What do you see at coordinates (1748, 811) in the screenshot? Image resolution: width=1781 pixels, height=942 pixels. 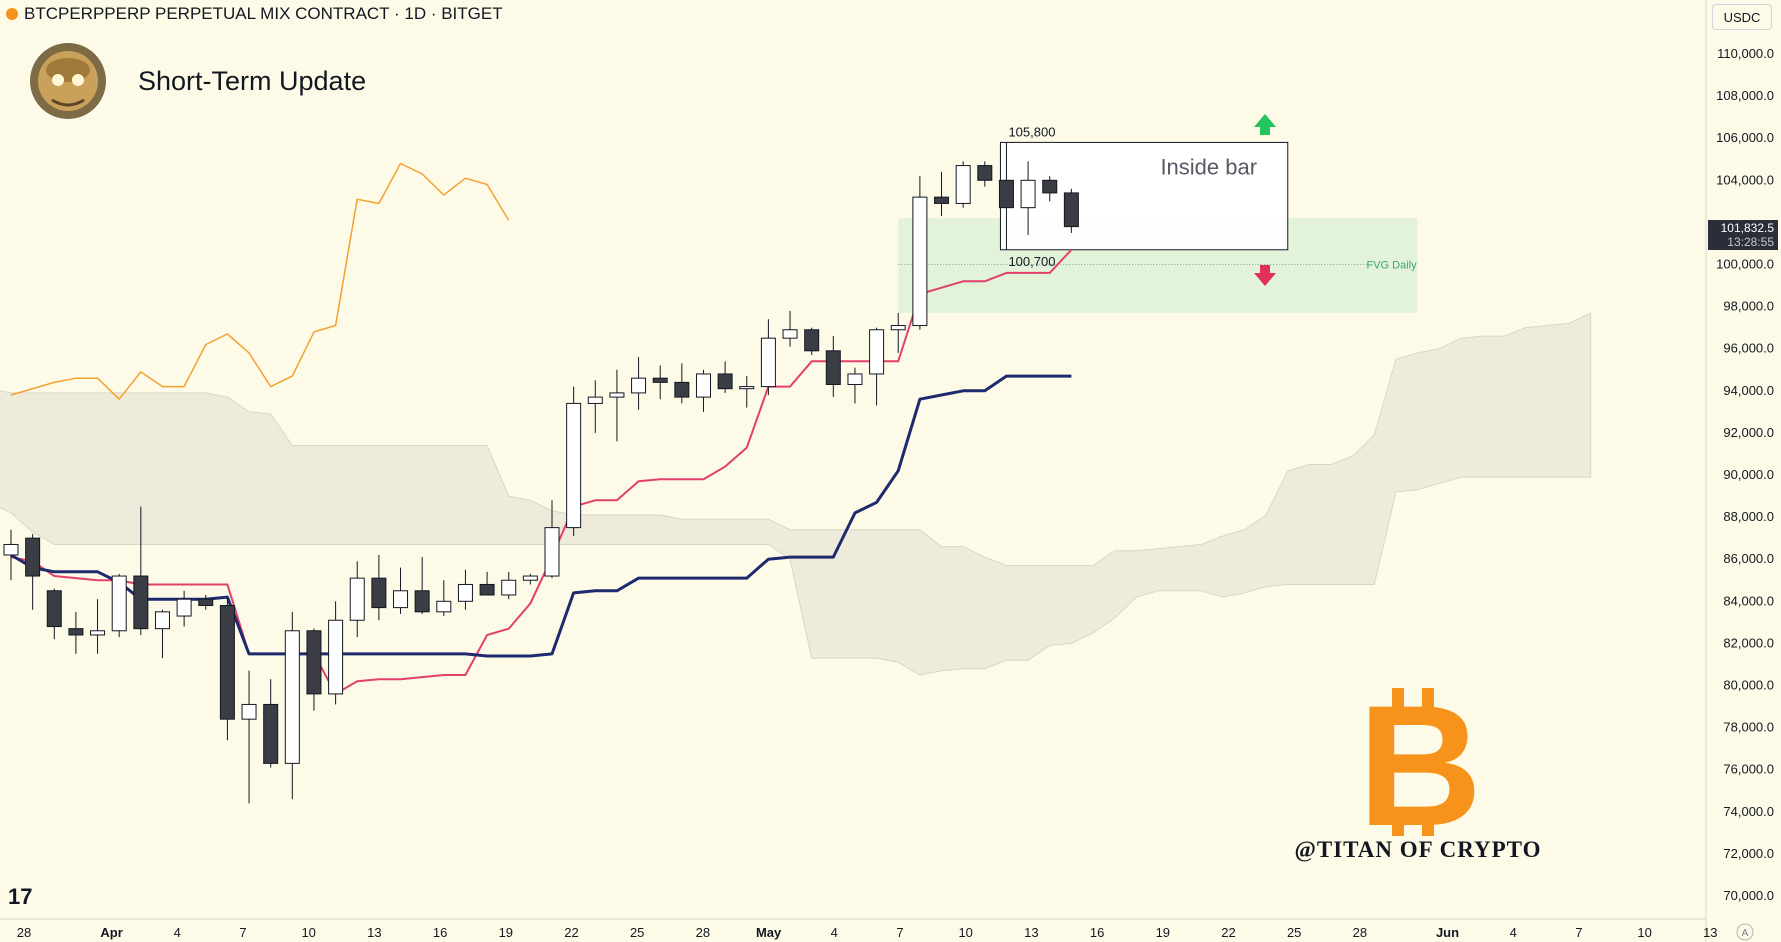 I see `price-tick-label: 74,000.0` at bounding box center [1748, 811].